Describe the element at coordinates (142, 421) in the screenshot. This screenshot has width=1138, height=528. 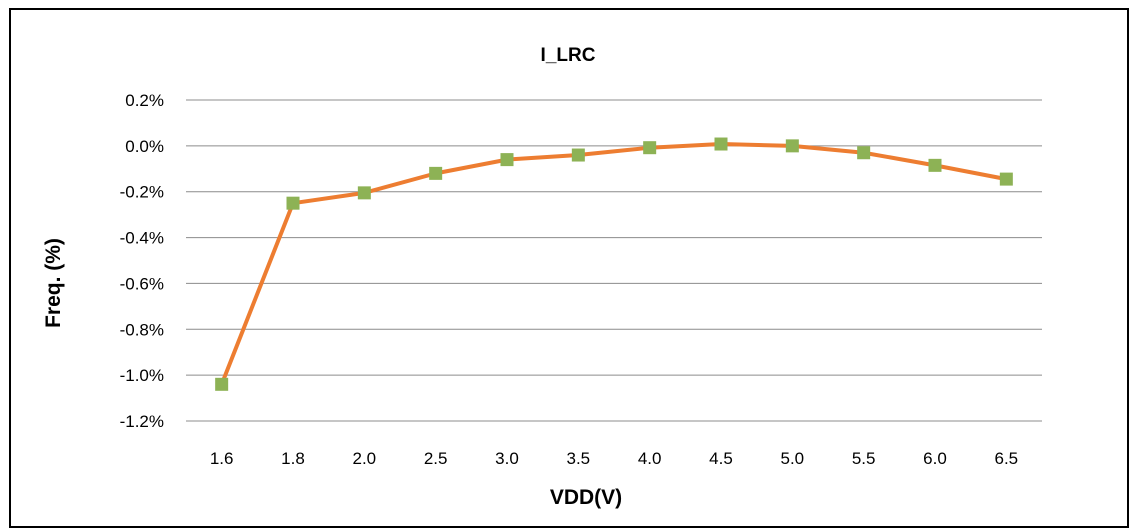
I see `y-tick-label: -1.2%` at that location.